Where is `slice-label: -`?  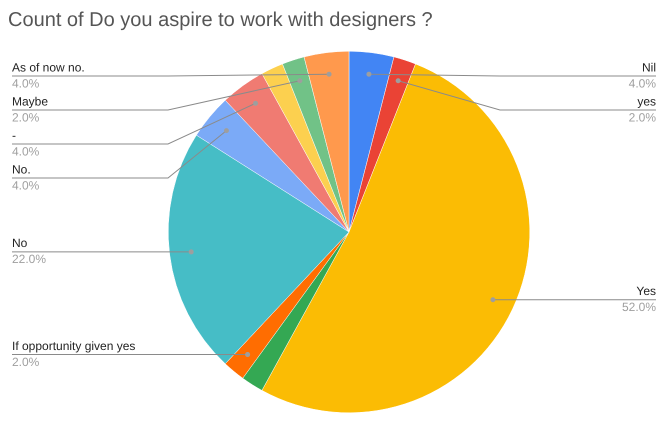
slice-label: - is located at coordinates (14, 135).